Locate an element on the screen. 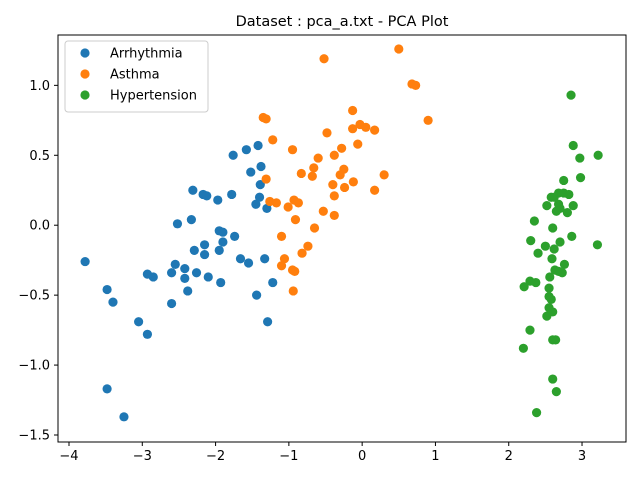 The width and height of the screenshot is (640, 480). y-tick-label: −0.5 is located at coordinates (34, 296).